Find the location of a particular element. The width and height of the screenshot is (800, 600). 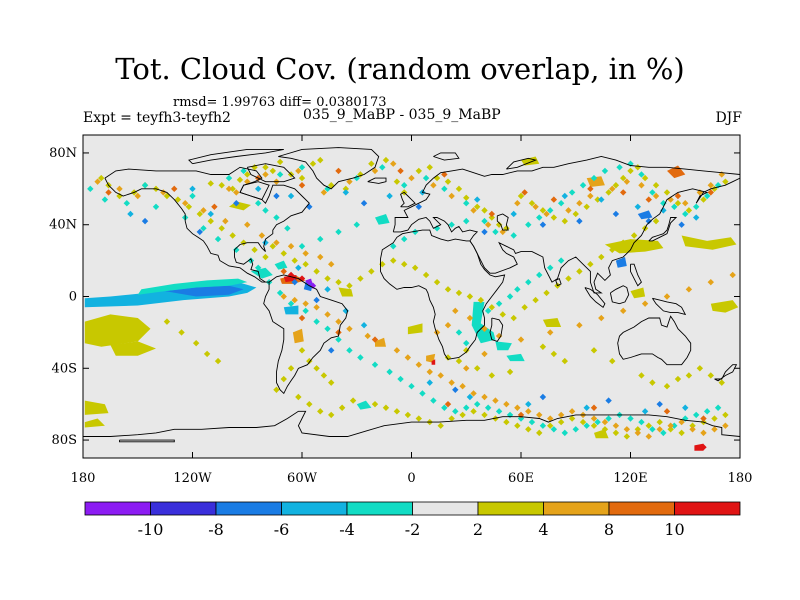

anomaly-patch-cyan is located at coordinates (382, 219).